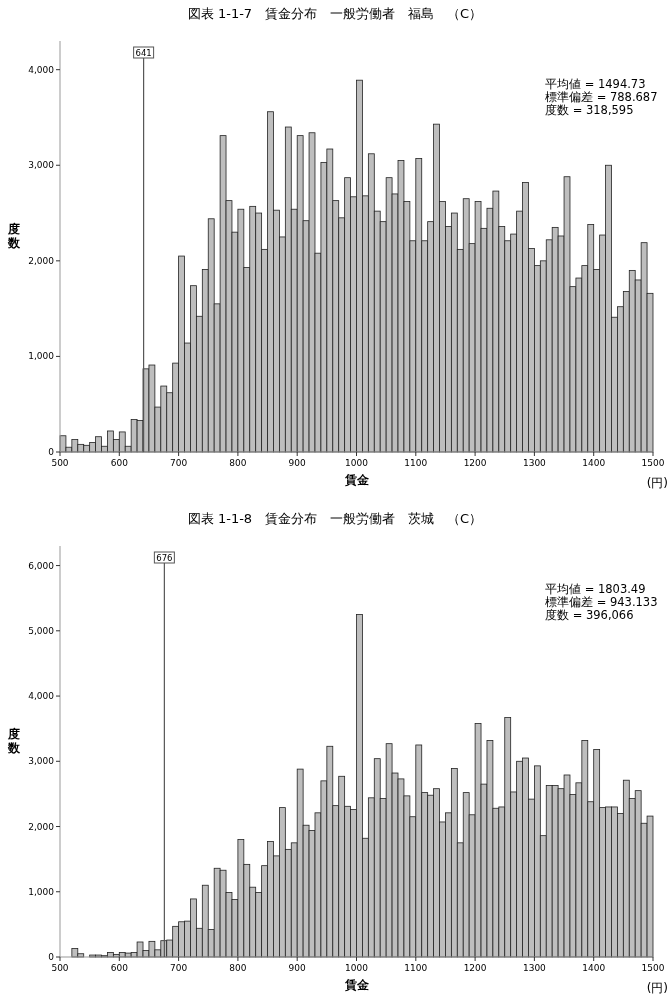 This screenshot has width=670, height=1007. Describe the element at coordinates (589, 110) in the screenshot. I see `annotation: 度数 = 318,595` at that location.